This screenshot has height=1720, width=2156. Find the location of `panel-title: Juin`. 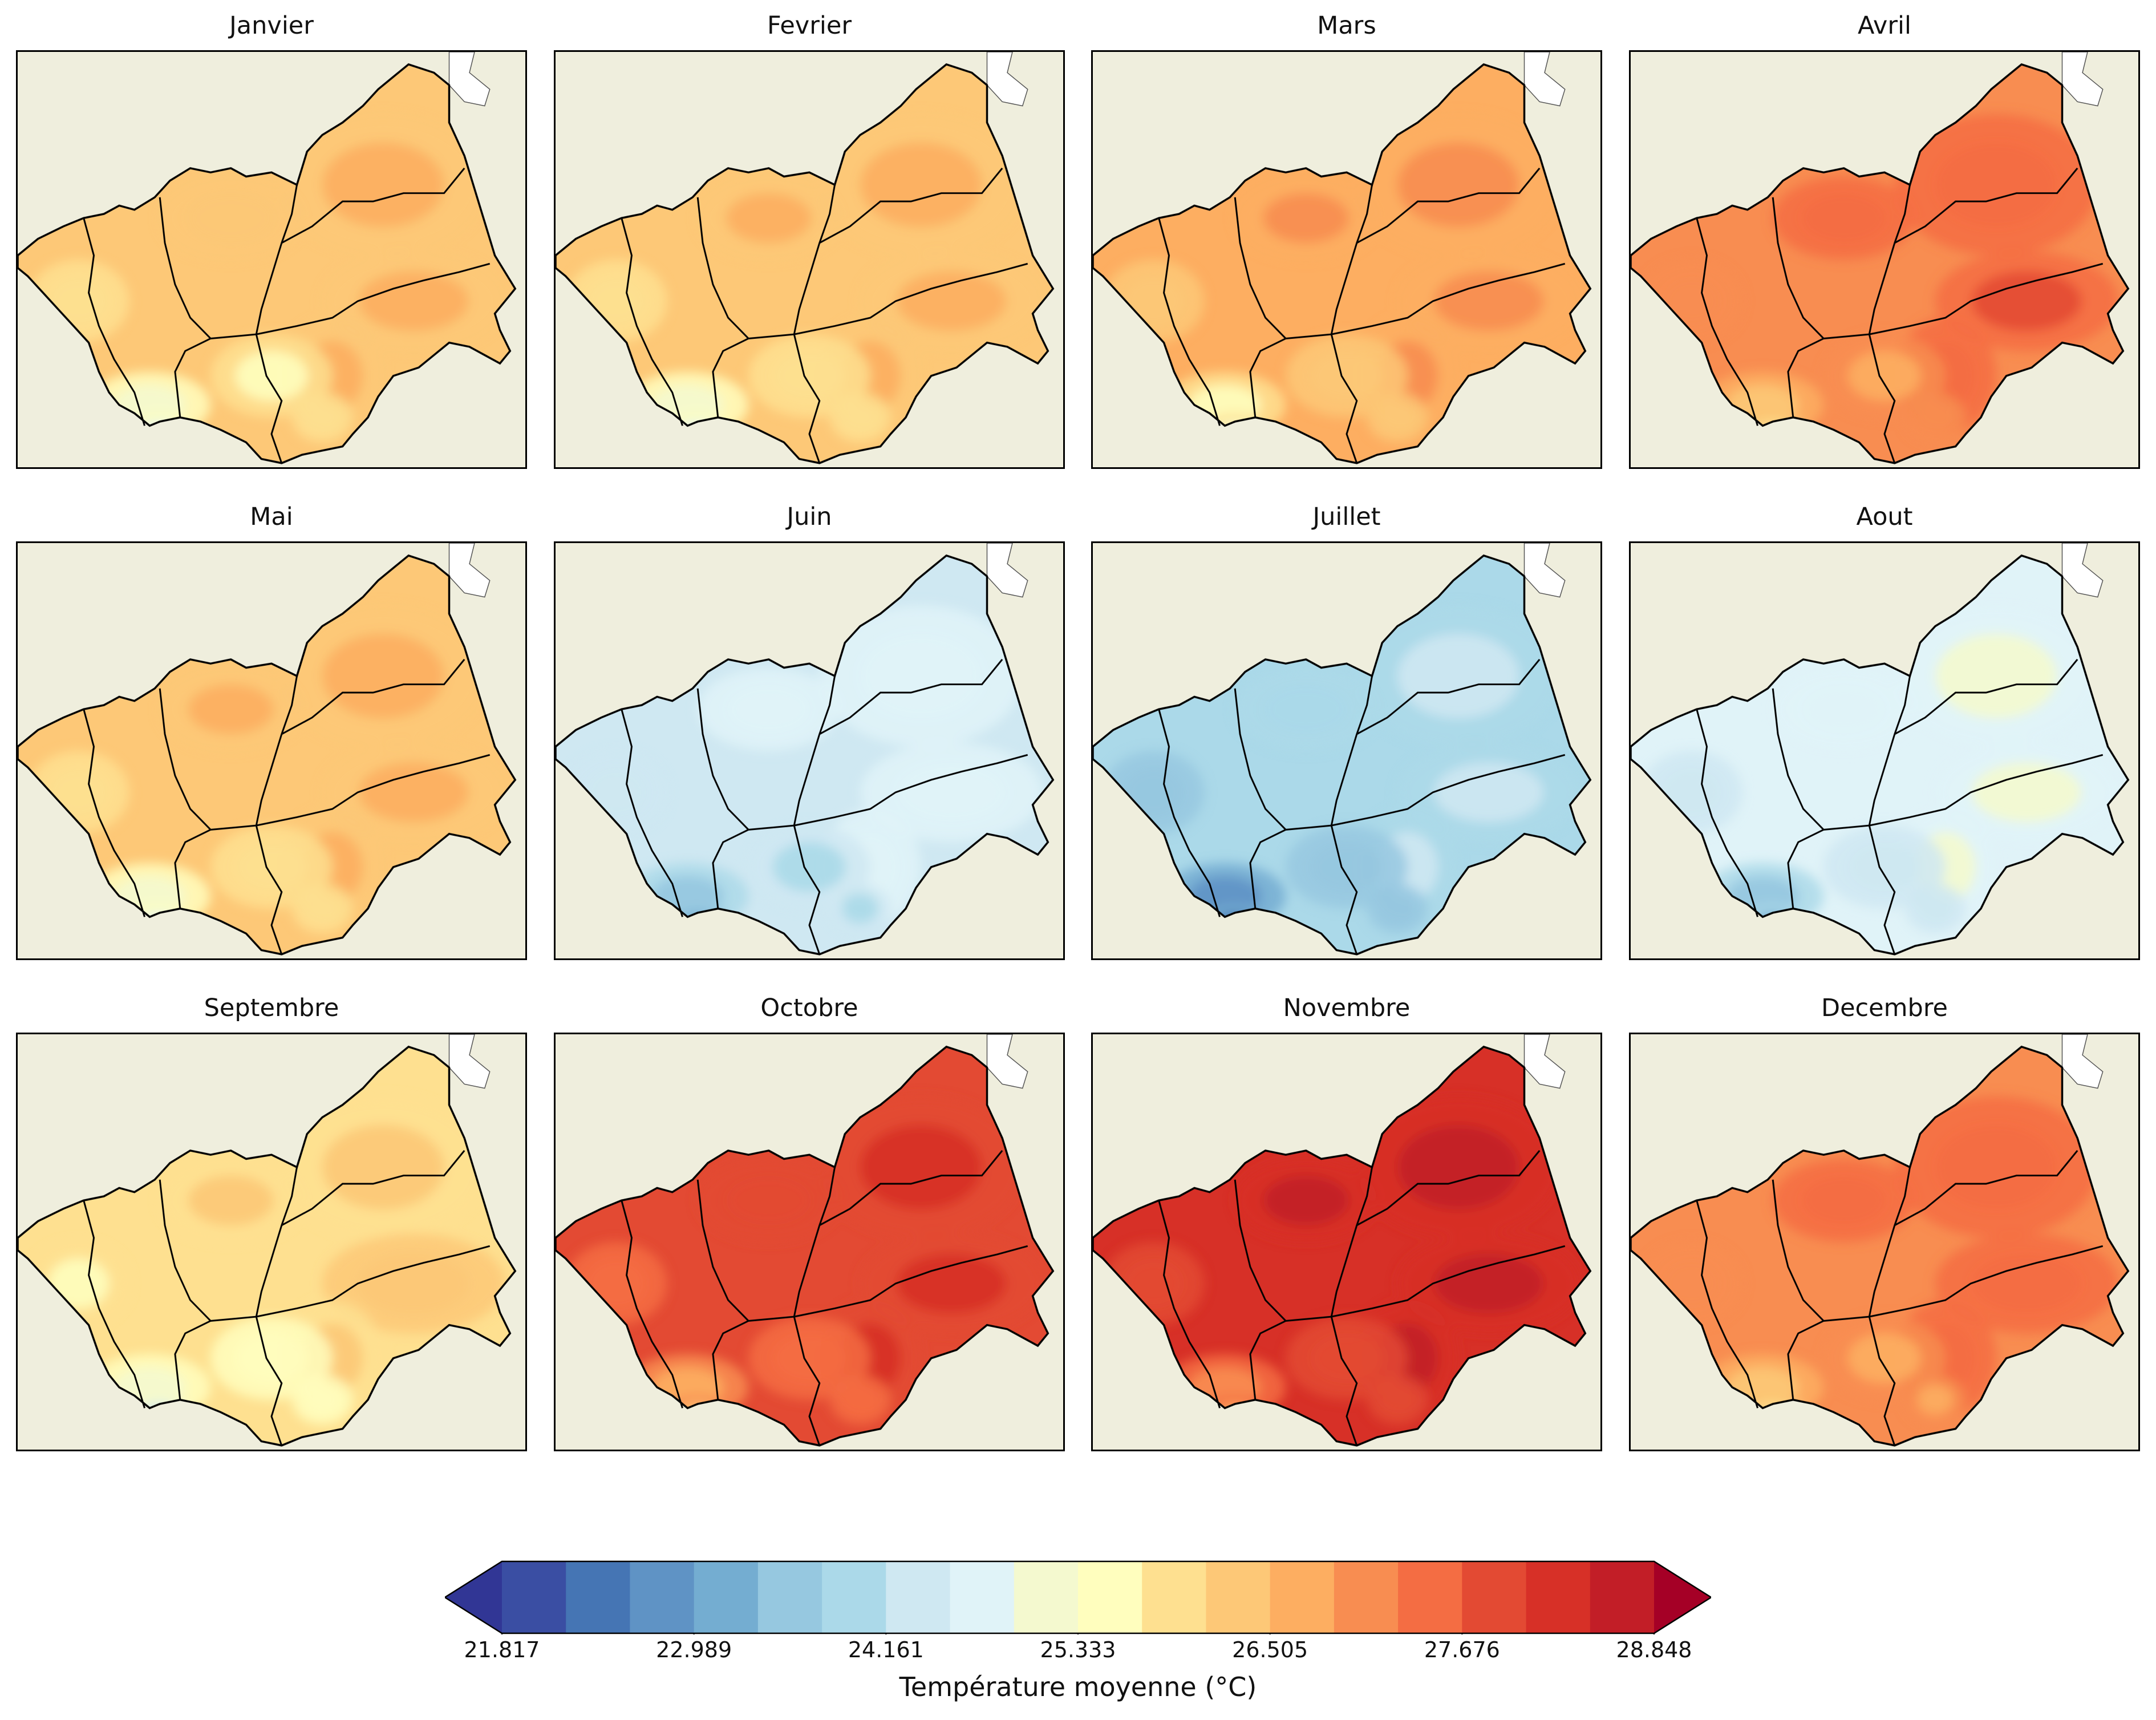

panel-title: Juin is located at coordinates (809, 517).